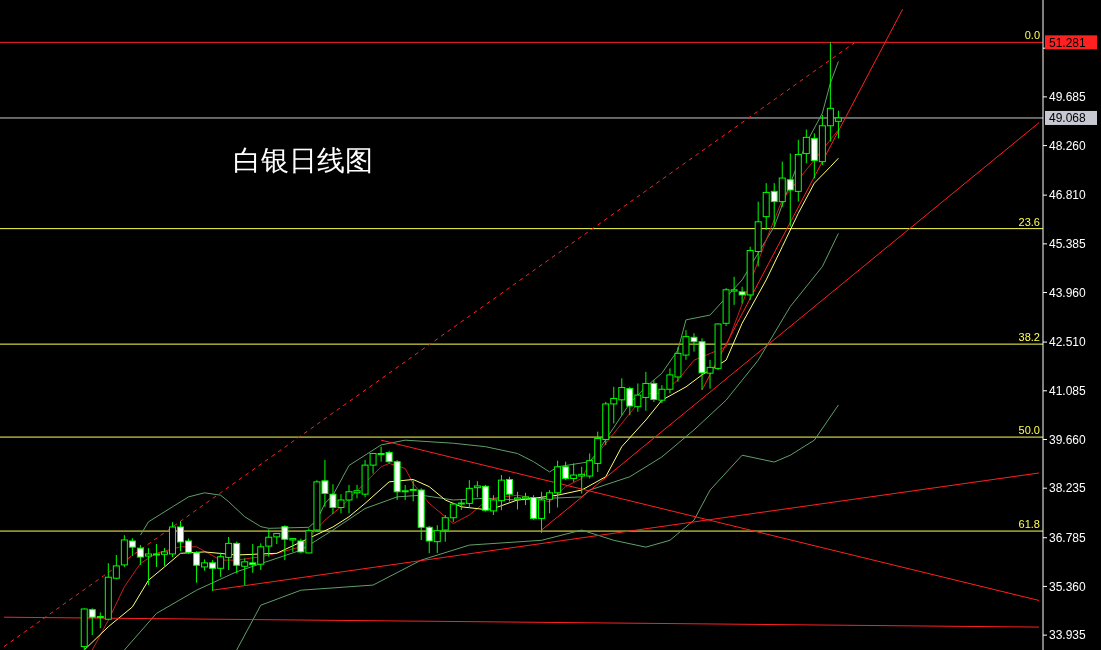  What do you see at coordinates (1068, 537) in the screenshot?
I see `y-tick-label: 36.785` at bounding box center [1068, 537].